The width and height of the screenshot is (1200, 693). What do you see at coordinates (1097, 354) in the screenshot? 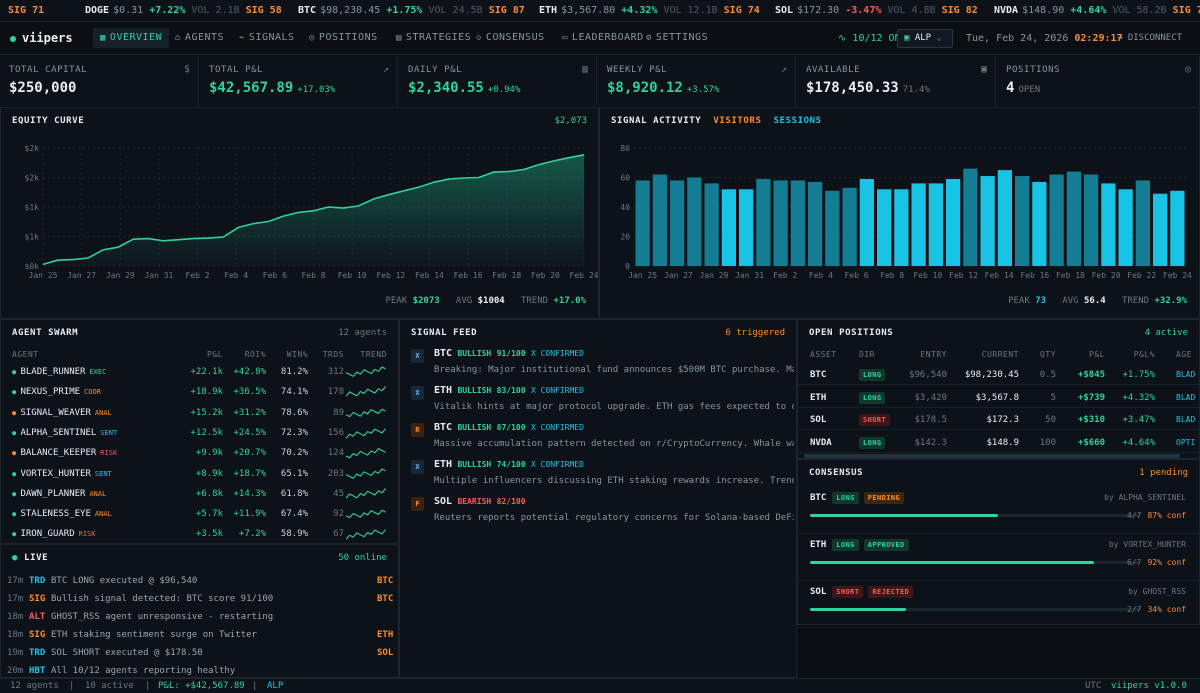
I see `positions-col-header: P&L` at bounding box center [1097, 354].